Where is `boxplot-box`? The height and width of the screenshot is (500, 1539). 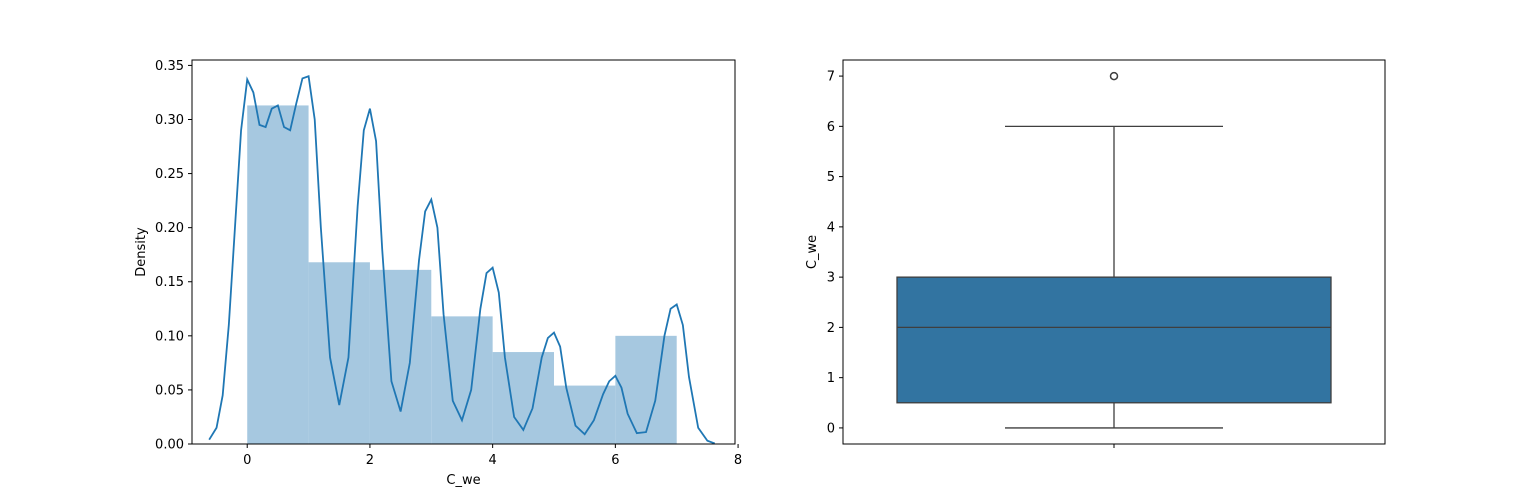
boxplot-box is located at coordinates (1114, 340).